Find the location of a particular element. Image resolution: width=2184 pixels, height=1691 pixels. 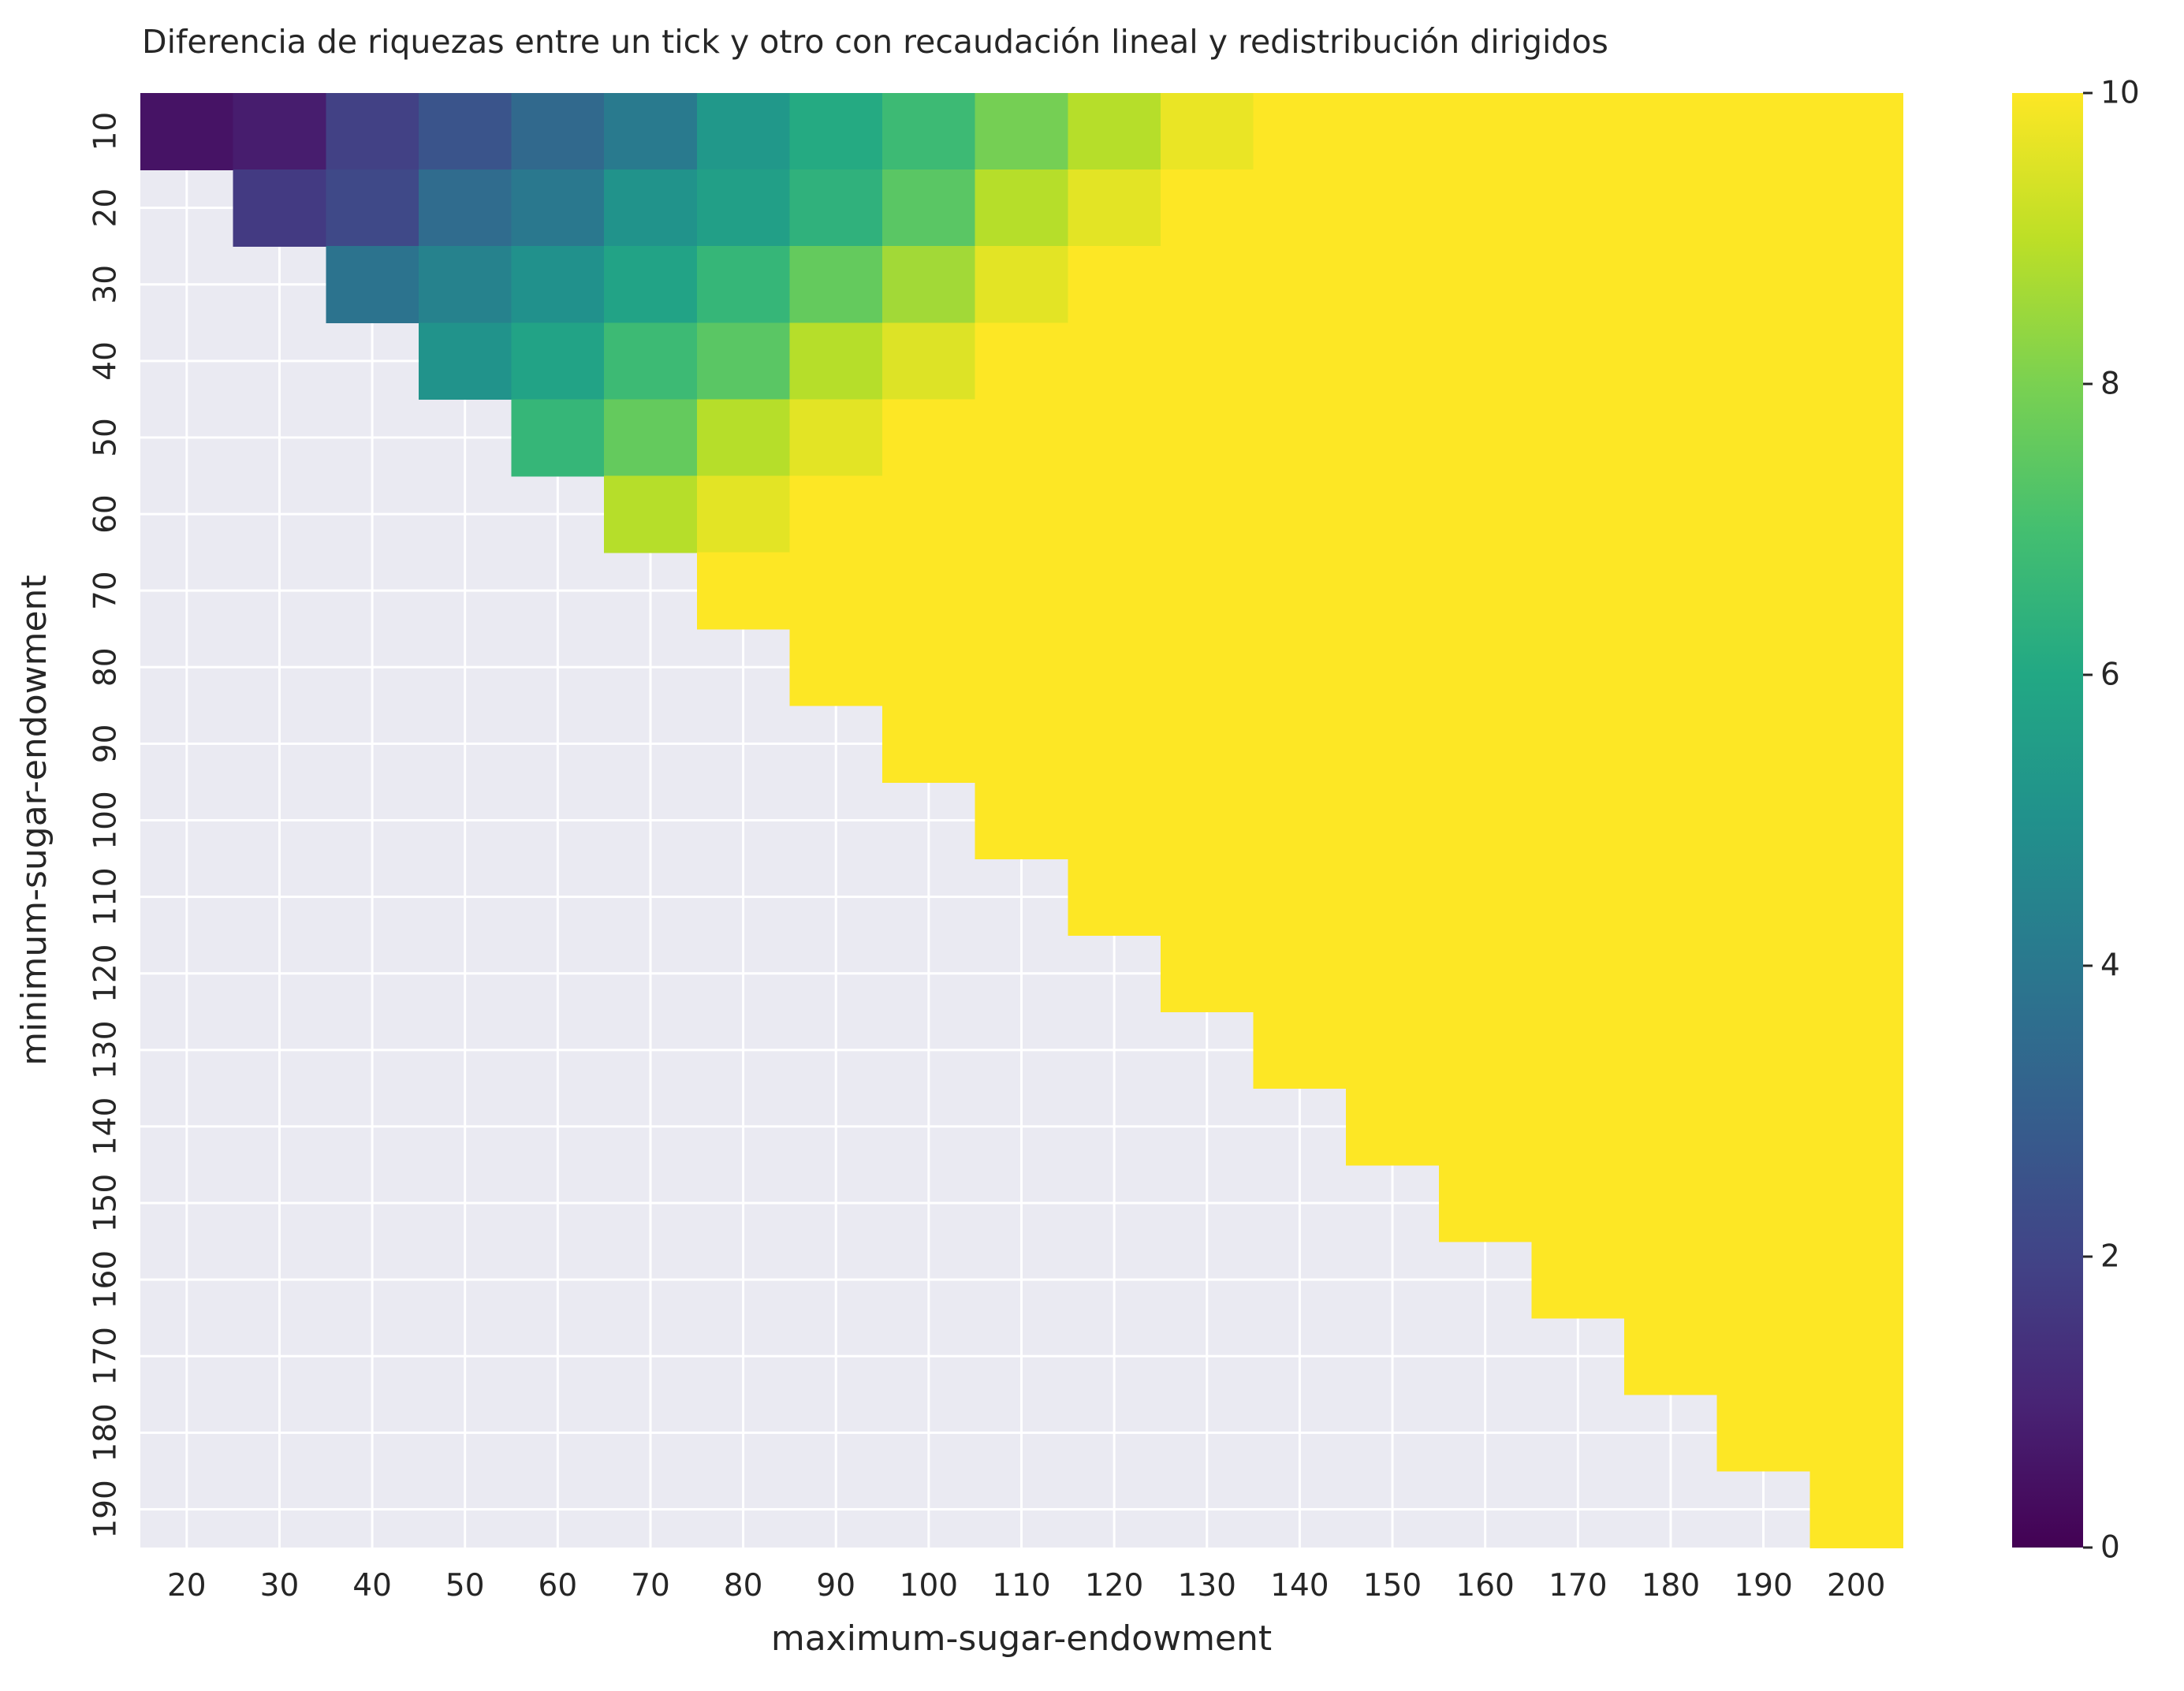

x-tick-label: 170 is located at coordinates (1578, 1585).